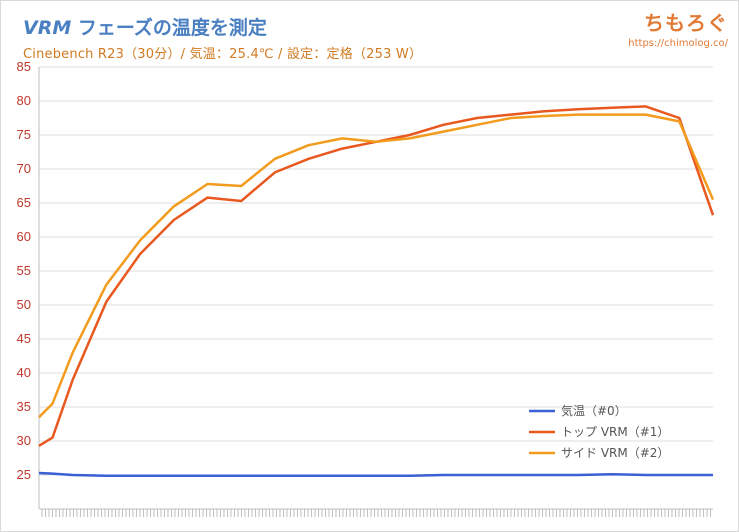 The image size is (739, 532). I want to click on legend-label-1: トップ VRM（#1）, so click(615, 432).